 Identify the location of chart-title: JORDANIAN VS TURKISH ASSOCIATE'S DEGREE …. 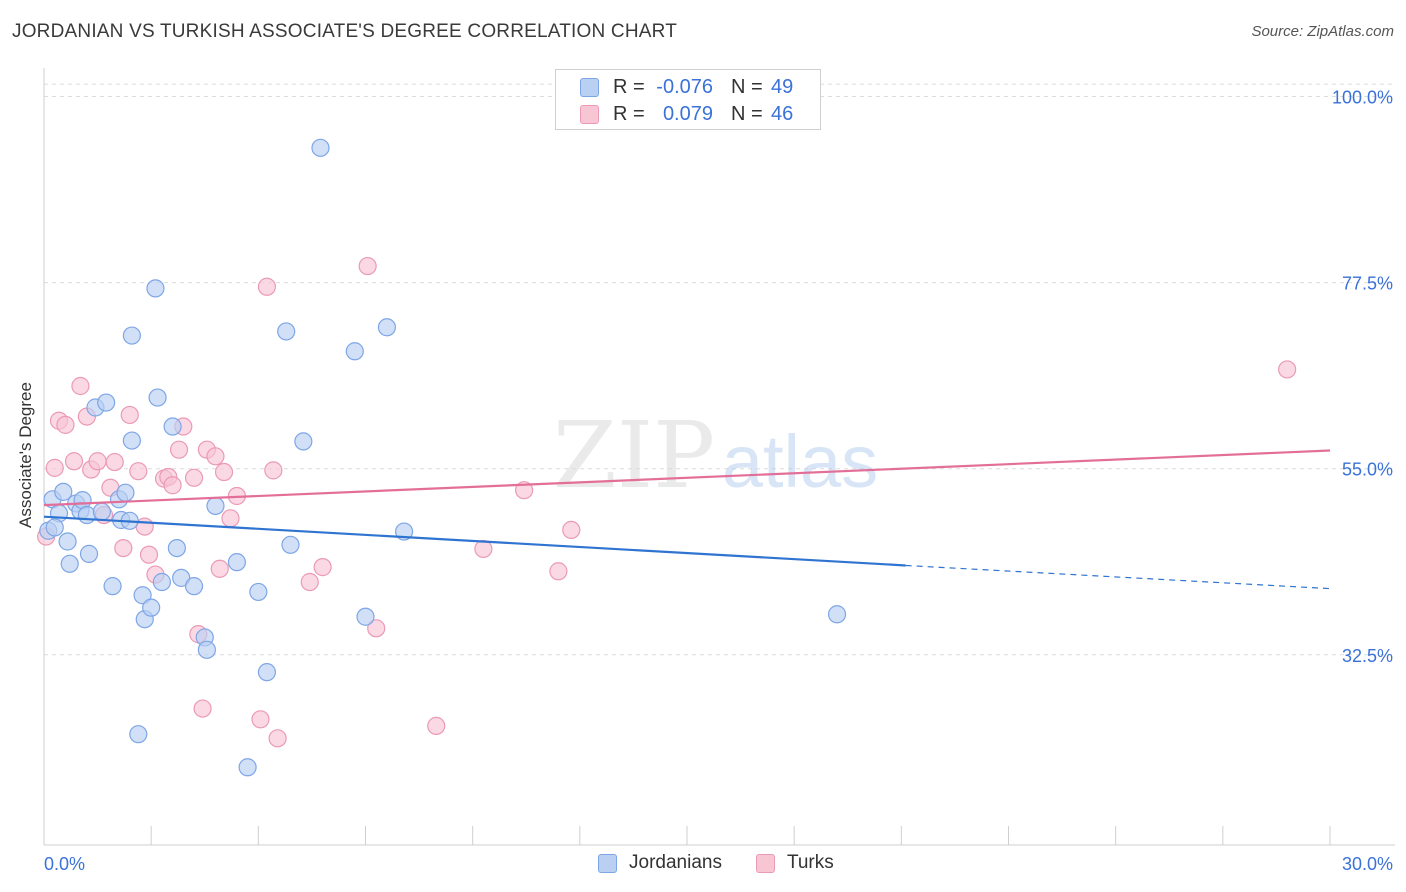
(345, 31).